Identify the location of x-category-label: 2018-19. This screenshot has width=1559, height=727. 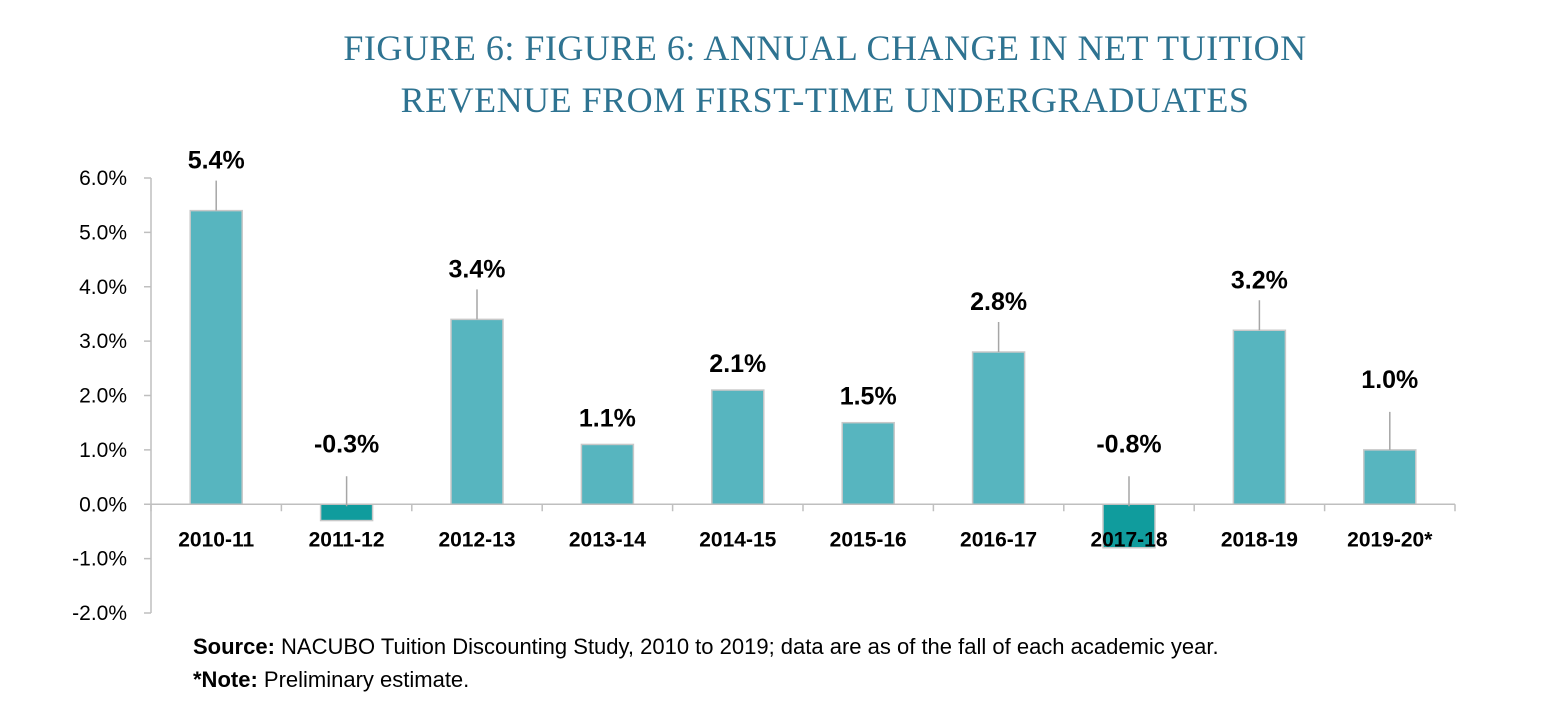
(1259, 539).